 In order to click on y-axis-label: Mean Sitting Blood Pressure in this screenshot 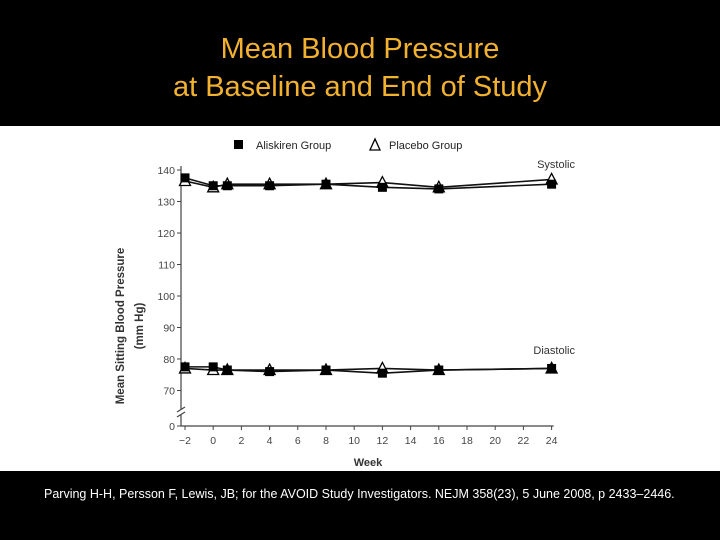, I will do `click(121, 326)`.